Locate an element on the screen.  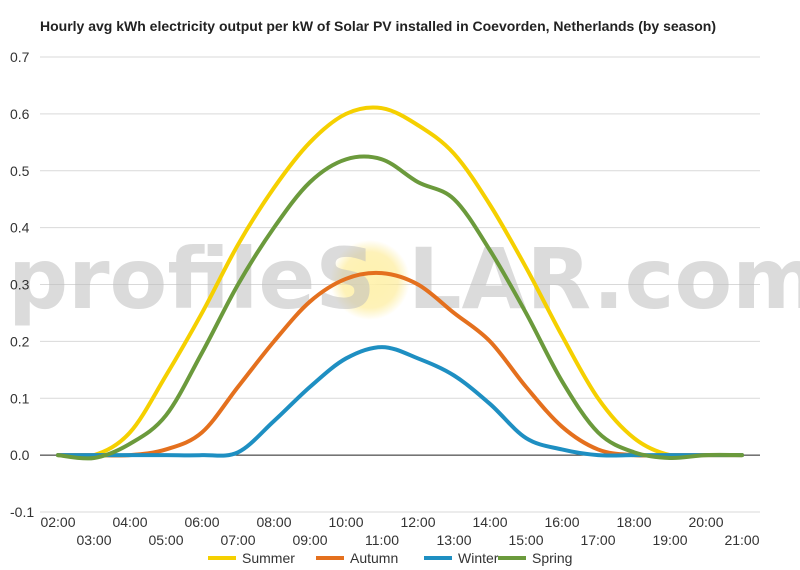
x-tick-label: 06:00 is located at coordinates (201, 522).